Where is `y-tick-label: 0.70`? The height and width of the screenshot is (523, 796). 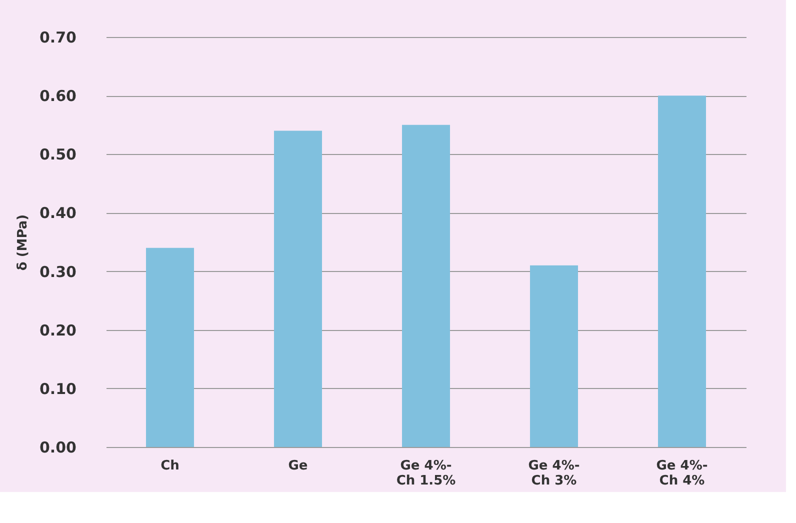
y-tick-label: 0.70 is located at coordinates (57, 37).